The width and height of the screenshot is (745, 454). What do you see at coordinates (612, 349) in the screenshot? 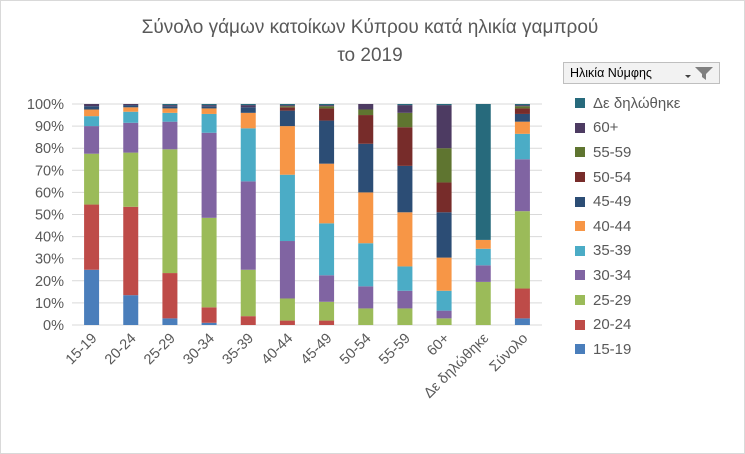
I see `legend-label: 15-19` at bounding box center [612, 349].